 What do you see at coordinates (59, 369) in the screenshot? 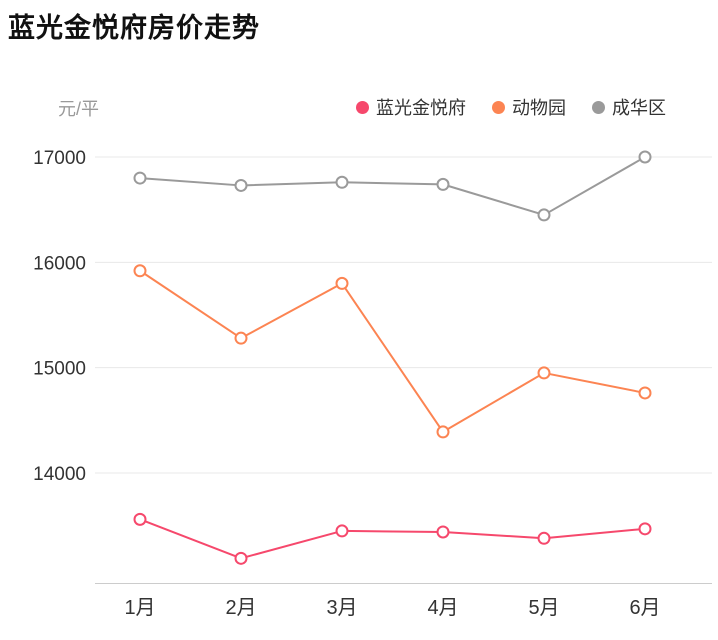
I see `y-tick-label: 15000` at bounding box center [59, 369].